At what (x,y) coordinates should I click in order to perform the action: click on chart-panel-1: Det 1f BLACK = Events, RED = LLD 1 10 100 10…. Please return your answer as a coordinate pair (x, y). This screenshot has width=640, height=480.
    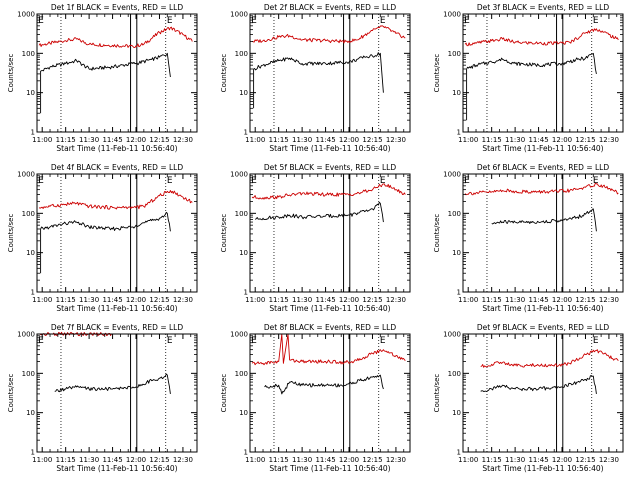
    Looking at the image, I should click on (102, 78).